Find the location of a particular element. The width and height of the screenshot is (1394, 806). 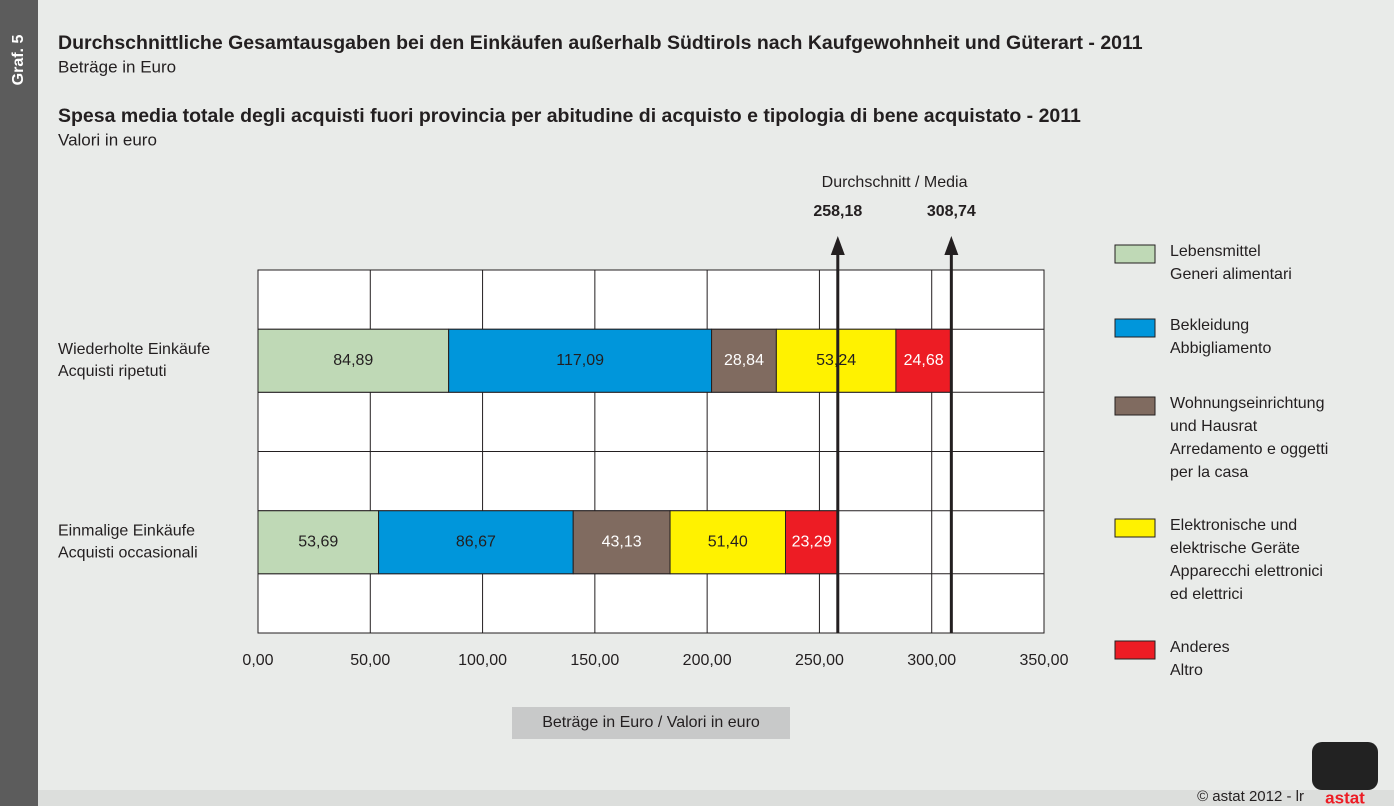

value-label: 53,69 is located at coordinates (318, 541).